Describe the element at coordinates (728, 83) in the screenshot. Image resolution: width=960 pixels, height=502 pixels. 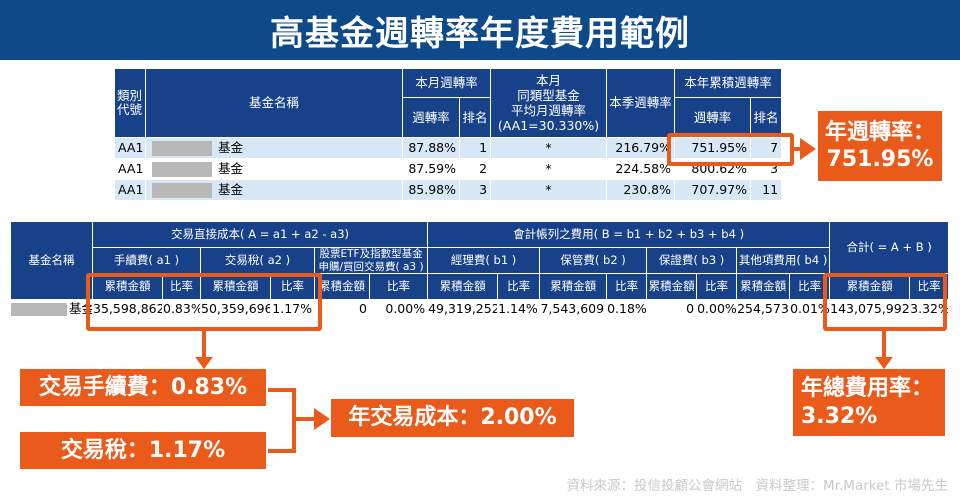
I see `header-ytd-turnover: 本年累積週轉率` at that location.